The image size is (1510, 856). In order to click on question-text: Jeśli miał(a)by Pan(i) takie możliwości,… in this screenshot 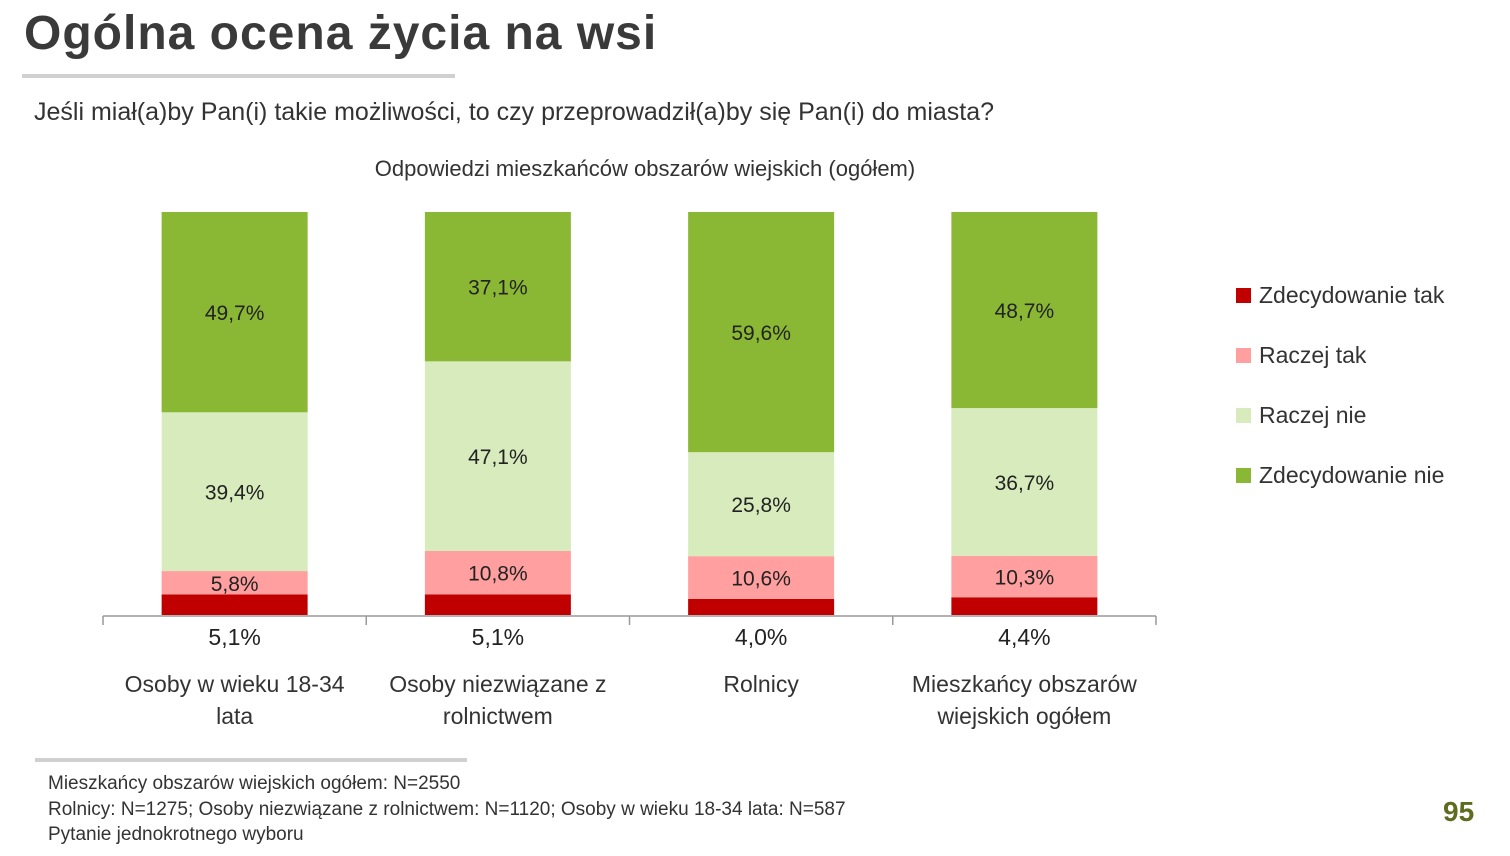, I will do `click(514, 112)`.